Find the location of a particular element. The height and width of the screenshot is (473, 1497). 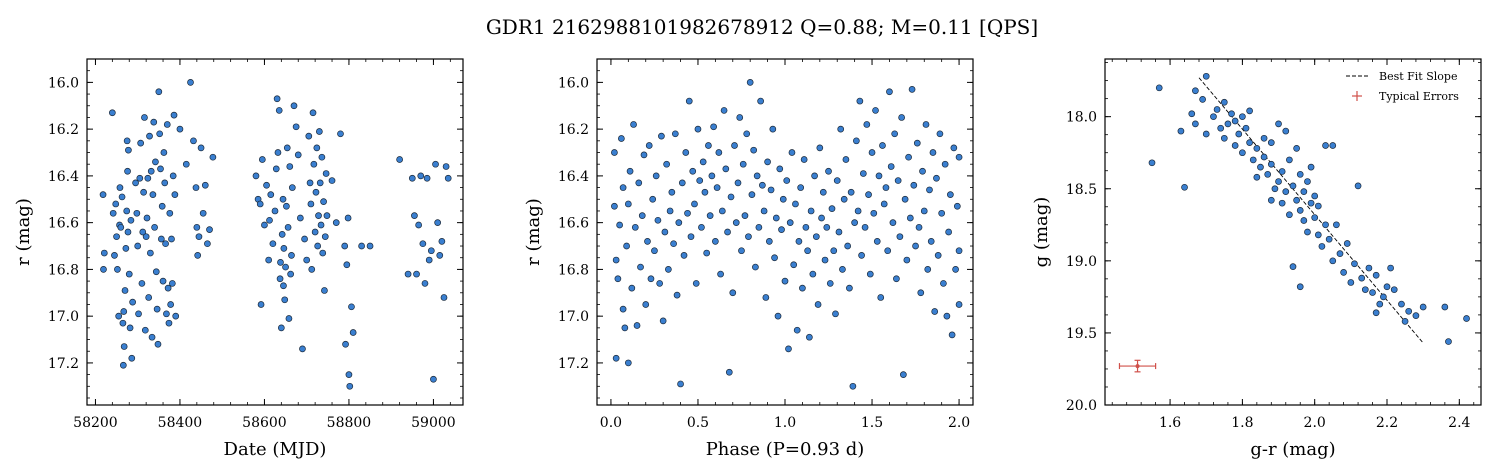

y-axis-label: r (mag) is located at coordinates (23, 232).